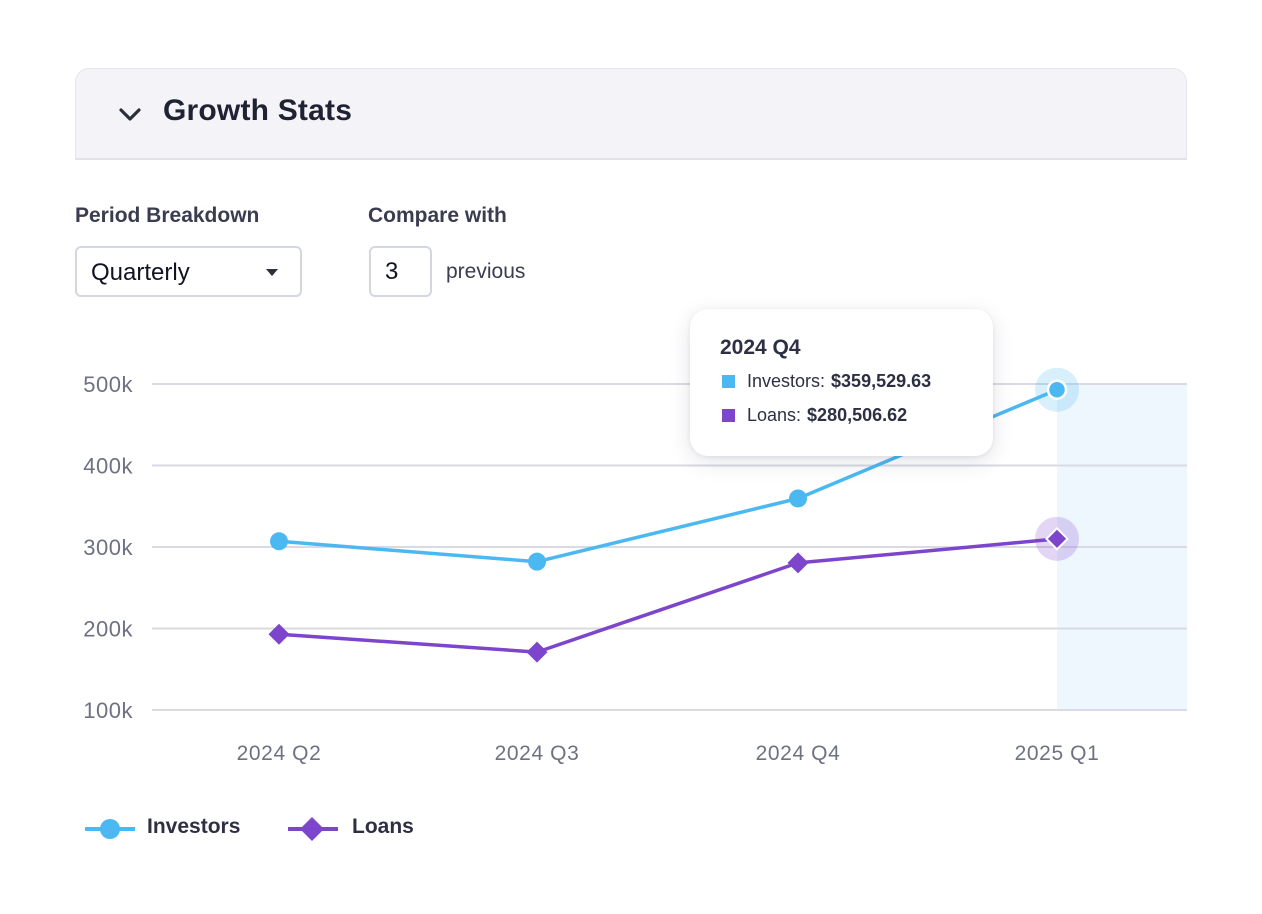 The height and width of the screenshot is (914, 1262). What do you see at coordinates (167, 215) in the screenshot?
I see `period-breakdown-label: Period Breakdown` at bounding box center [167, 215].